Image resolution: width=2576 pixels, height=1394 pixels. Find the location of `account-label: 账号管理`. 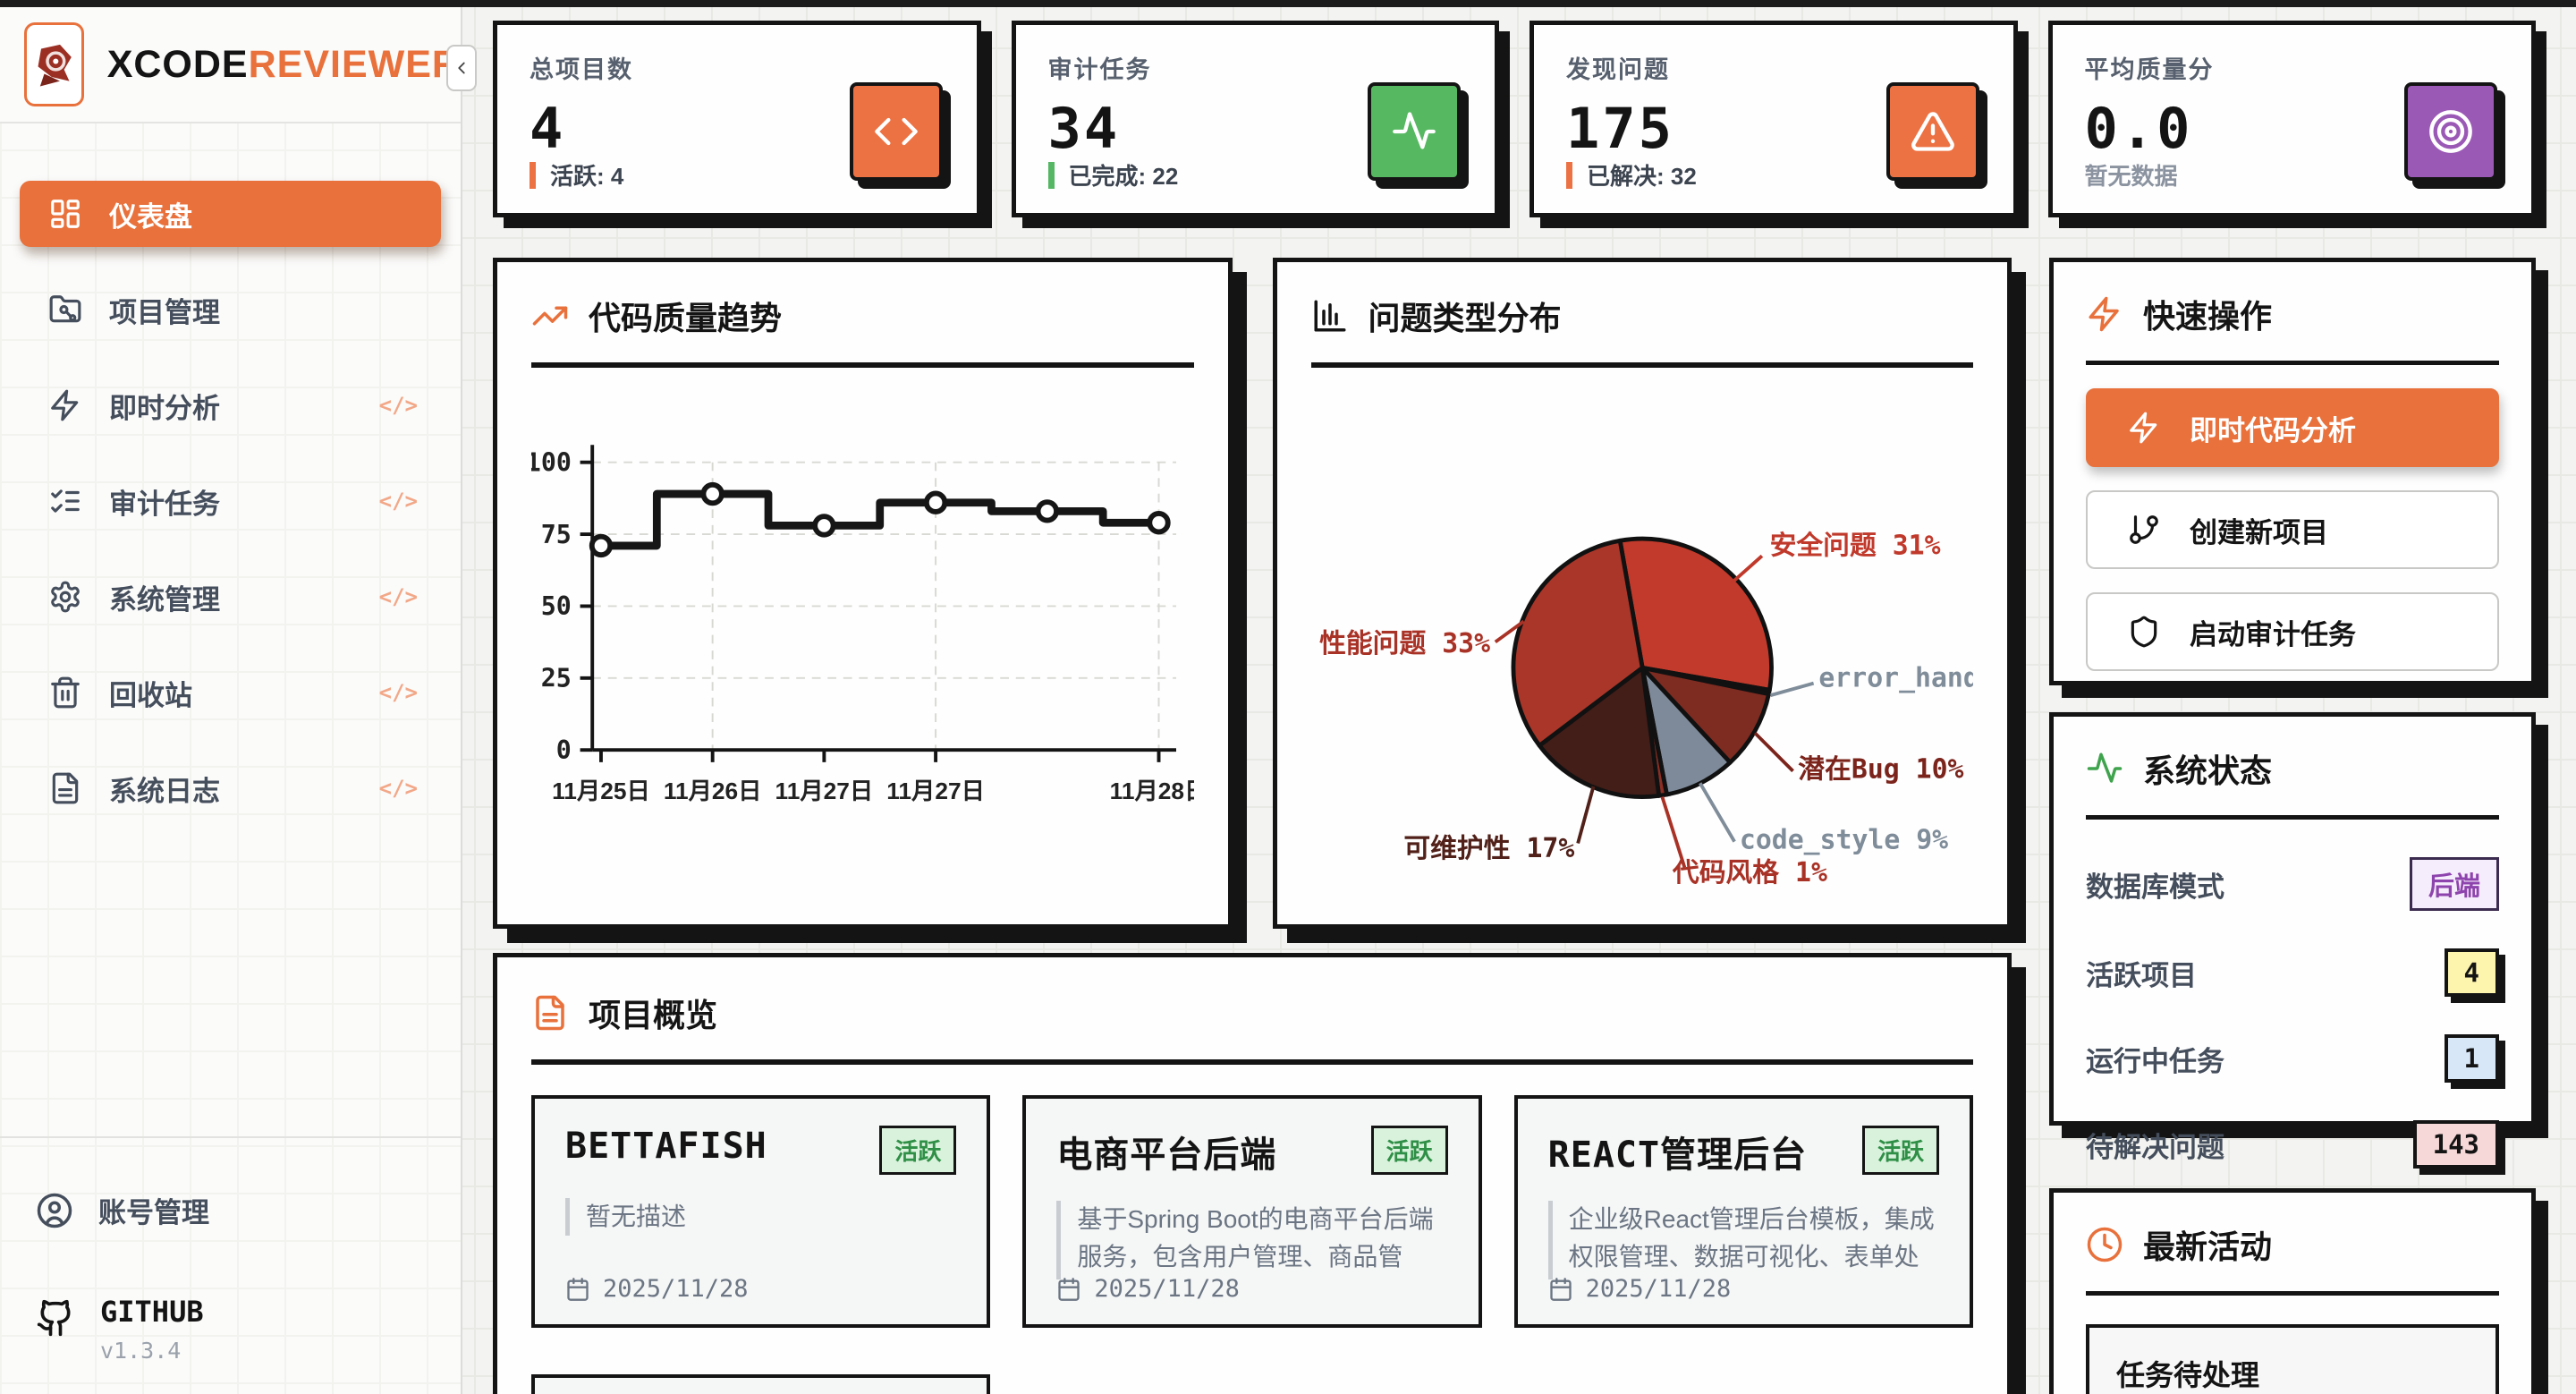

account-label: 账号管理 is located at coordinates (153, 1212).